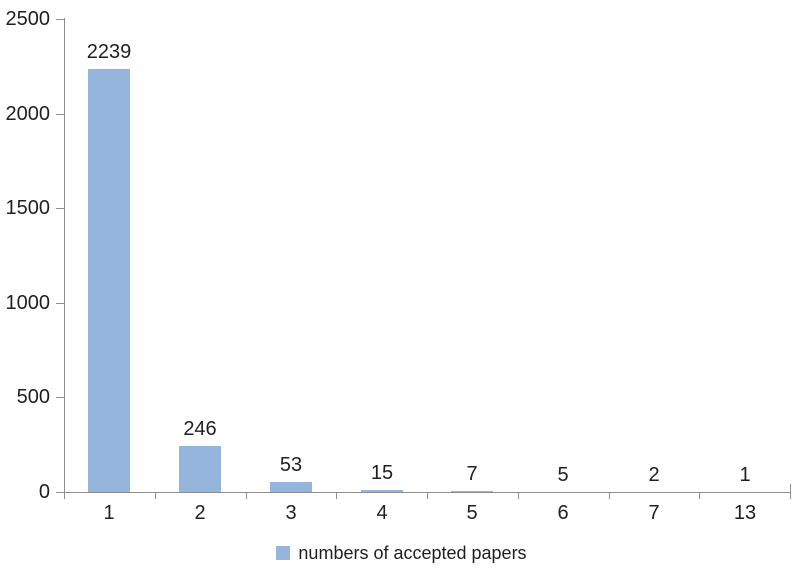  Describe the element at coordinates (745, 475) in the screenshot. I see `bar-value-label: 1` at that location.